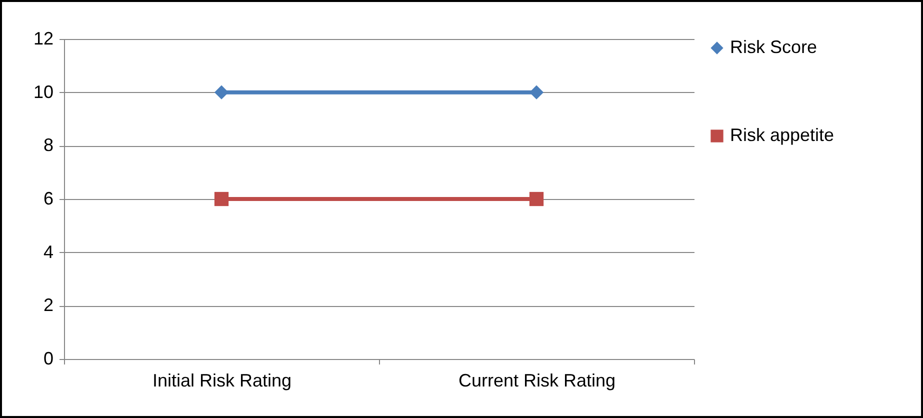 This screenshot has width=923, height=418. I want to click on y-tick-label: 12, so click(43, 38).